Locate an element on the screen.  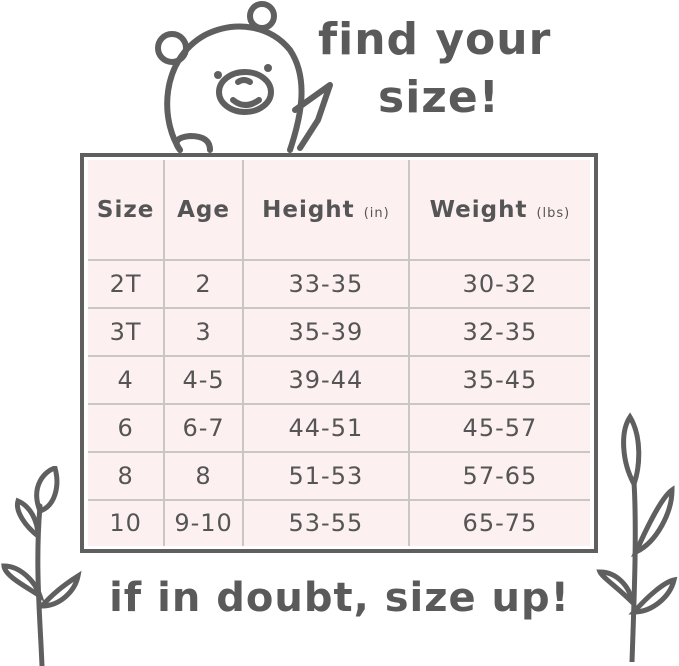
header-age: Age is located at coordinates (203, 211).